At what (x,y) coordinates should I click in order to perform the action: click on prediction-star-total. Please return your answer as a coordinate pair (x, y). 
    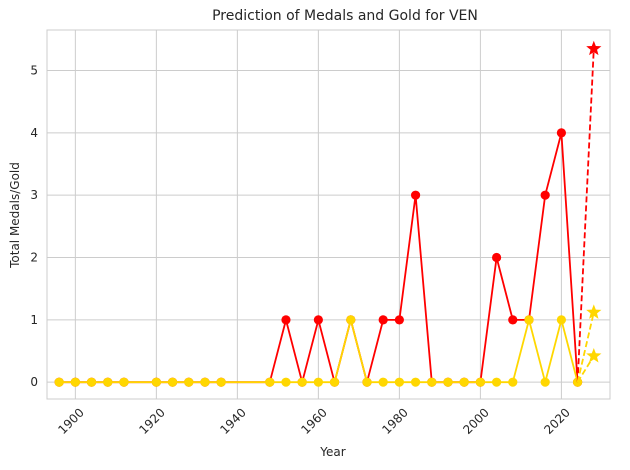
    Looking at the image, I should click on (594, 48).